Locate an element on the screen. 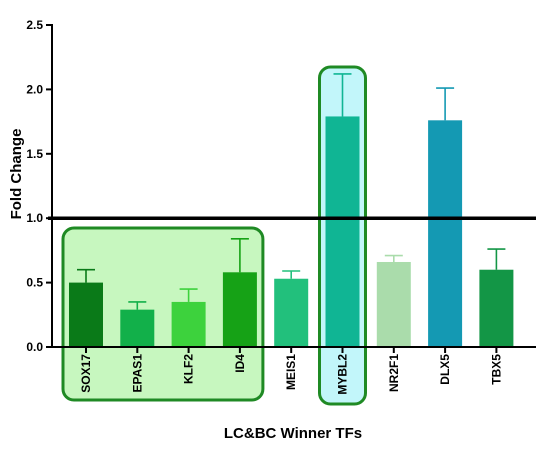 The width and height of the screenshot is (550, 453). bar-mybl2 is located at coordinates (342, 231).